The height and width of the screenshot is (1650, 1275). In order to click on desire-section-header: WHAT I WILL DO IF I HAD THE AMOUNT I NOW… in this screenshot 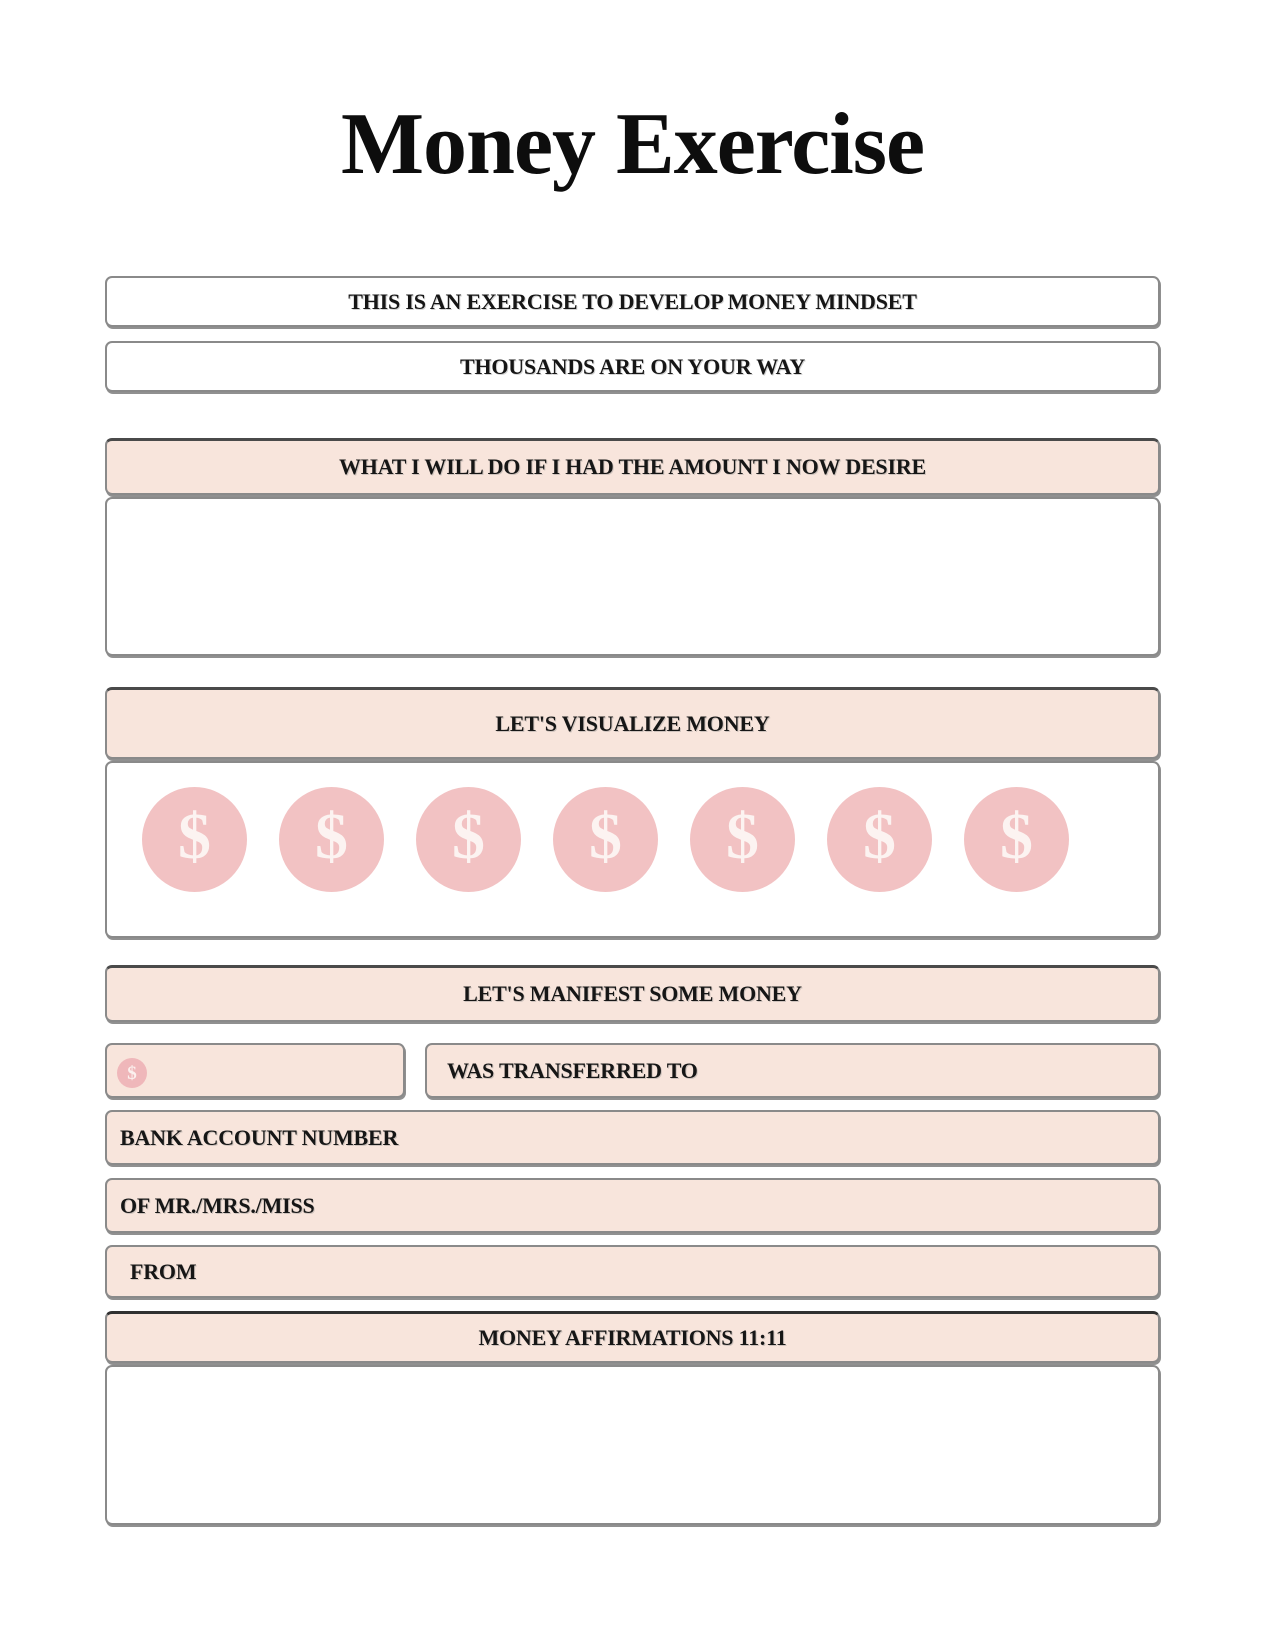, I will do `click(632, 466)`.